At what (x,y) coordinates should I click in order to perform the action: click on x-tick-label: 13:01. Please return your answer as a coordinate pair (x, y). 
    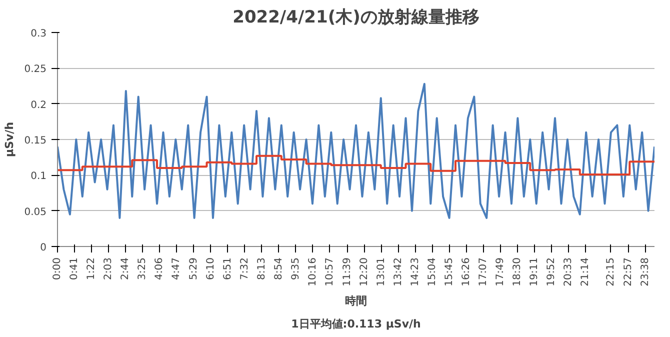
    Looking at the image, I should click on (381, 271).